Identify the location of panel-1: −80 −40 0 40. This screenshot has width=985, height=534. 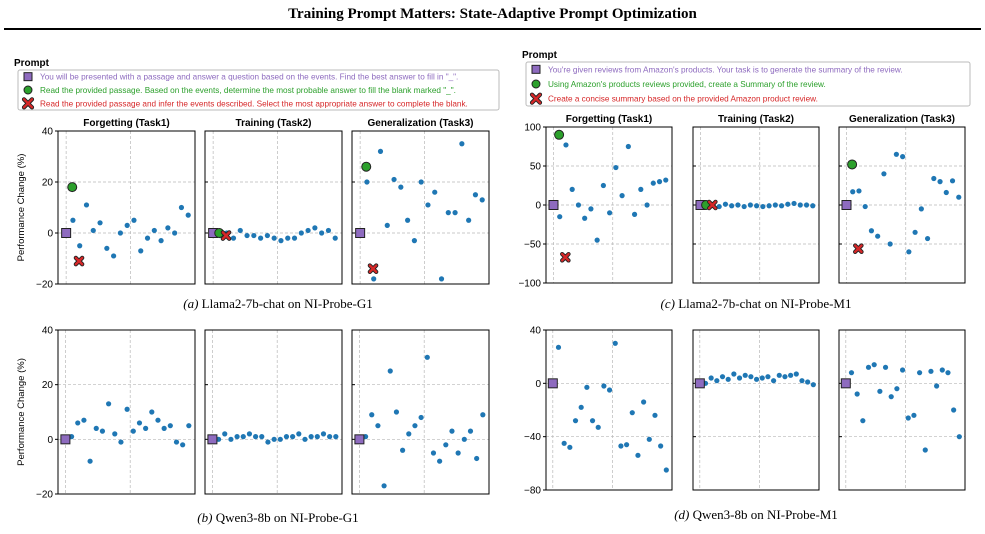
(598, 411).